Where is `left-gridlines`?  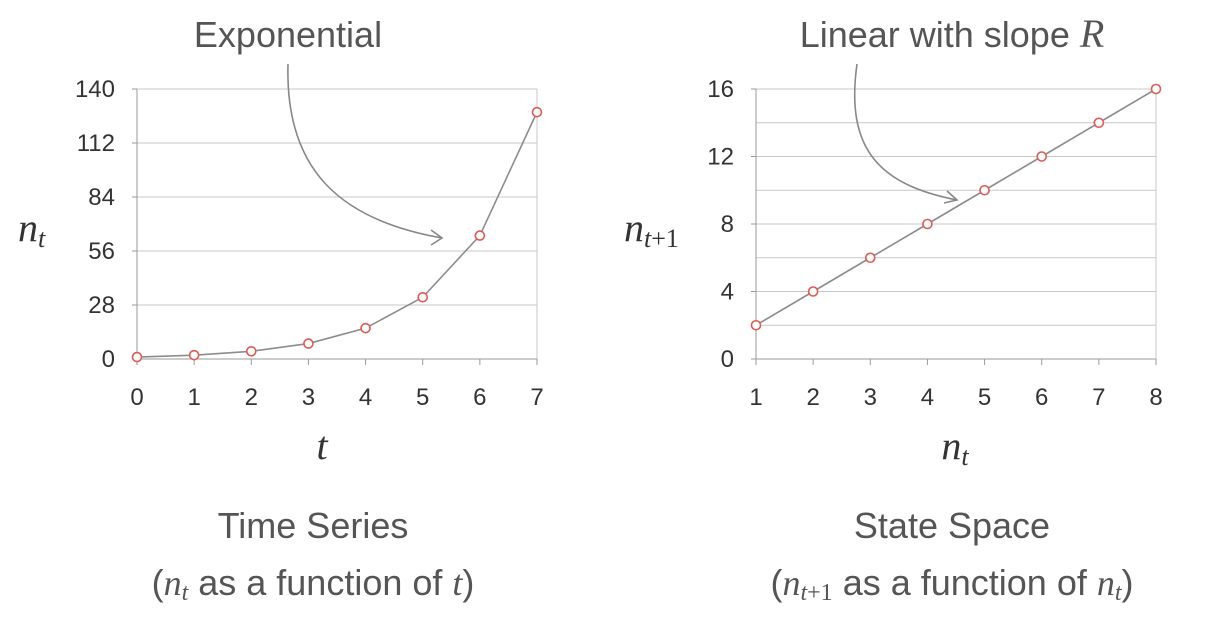
left-gridlines is located at coordinates (337, 197).